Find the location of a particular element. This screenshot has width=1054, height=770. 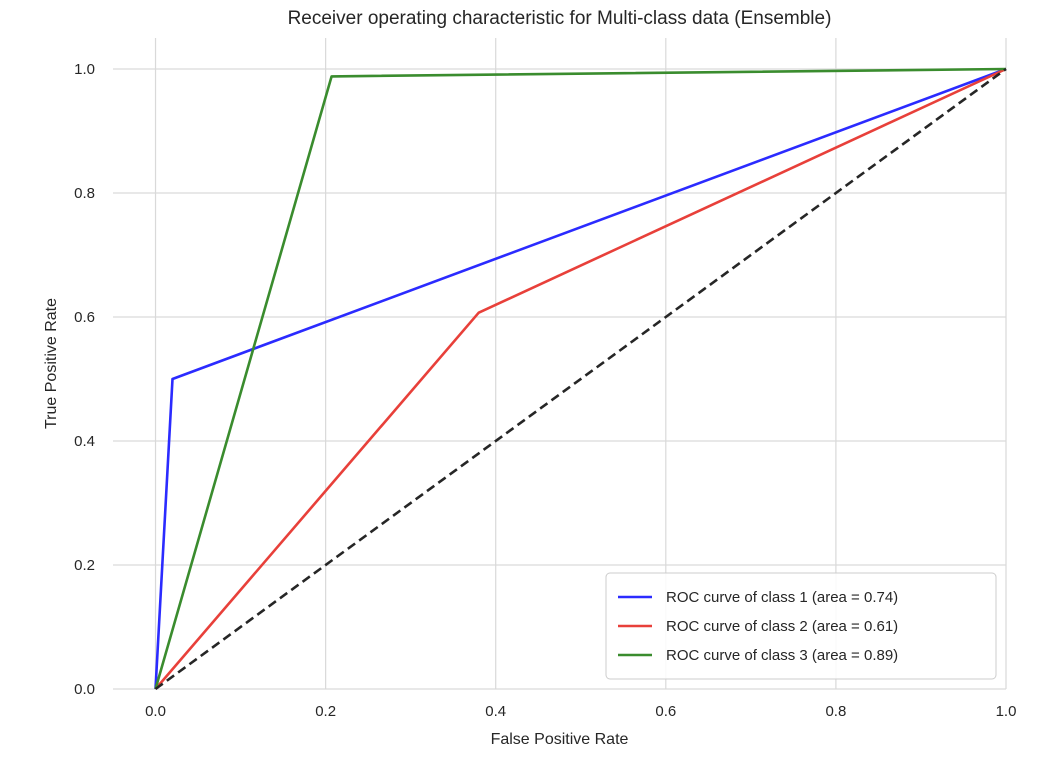

y-tick-label: 0.2 is located at coordinates (84, 565).